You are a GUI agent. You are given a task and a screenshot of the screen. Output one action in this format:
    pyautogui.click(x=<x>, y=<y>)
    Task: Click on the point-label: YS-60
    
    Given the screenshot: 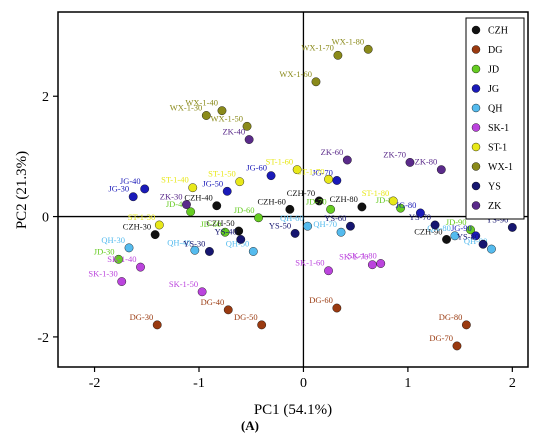 What is the action you would take?
    pyautogui.click(x=335, y=218)
    